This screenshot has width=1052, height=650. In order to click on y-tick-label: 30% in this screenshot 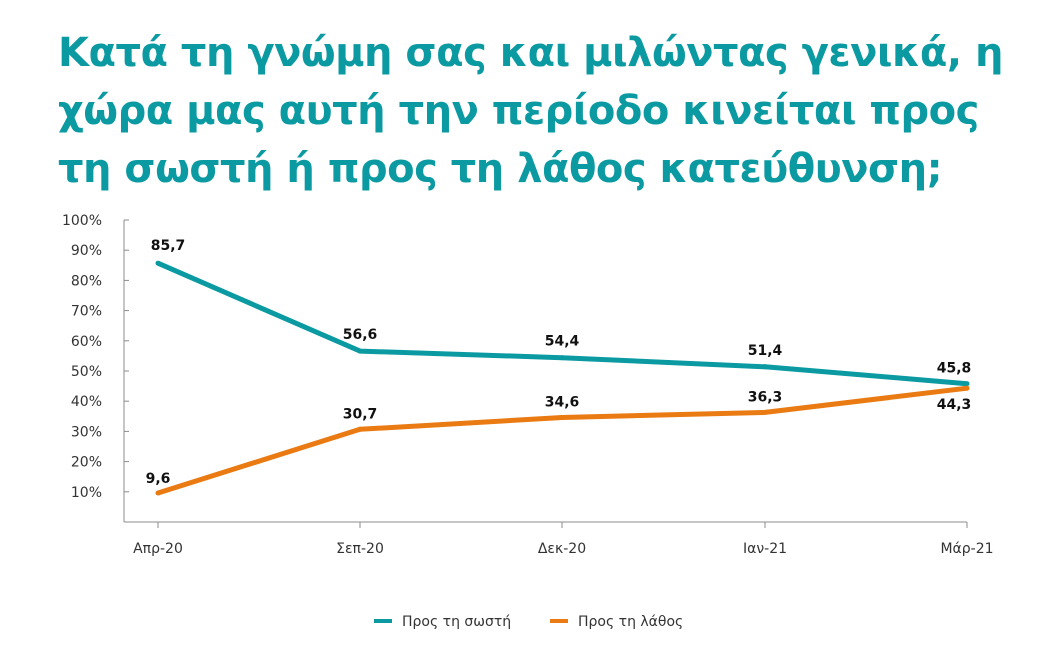, I will do `click(86, 432)`.